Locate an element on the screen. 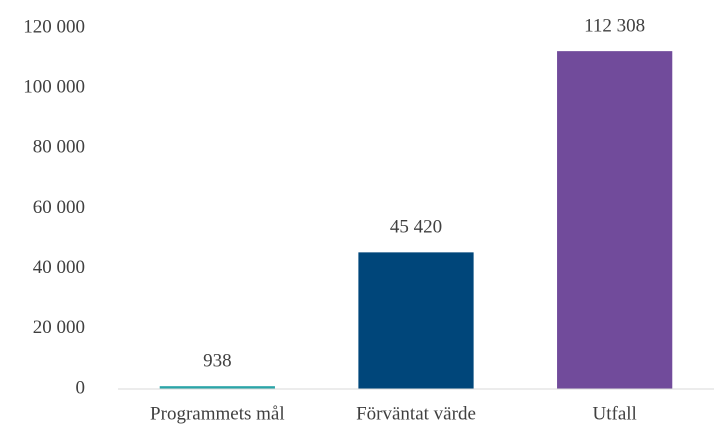  x-tick-label: Programmets mål is located at coordinates (217, 413).